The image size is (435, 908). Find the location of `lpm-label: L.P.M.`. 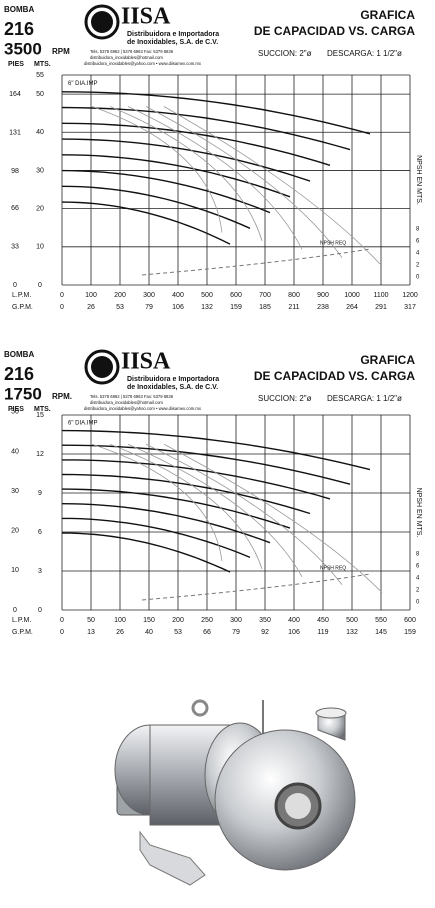

lpm-label: L.P.M. is located at coordinates (21, 295).